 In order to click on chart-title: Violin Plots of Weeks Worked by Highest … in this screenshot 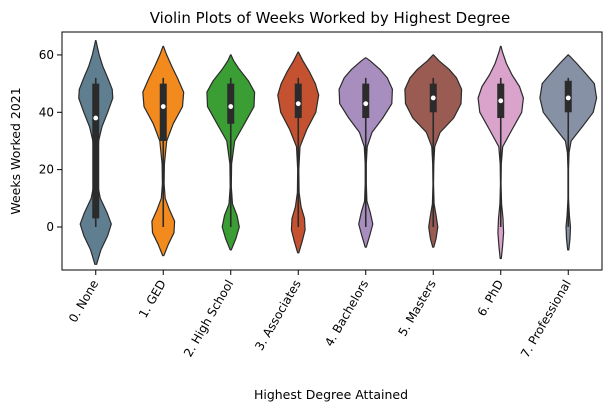, I will do `click(330, 18)`.